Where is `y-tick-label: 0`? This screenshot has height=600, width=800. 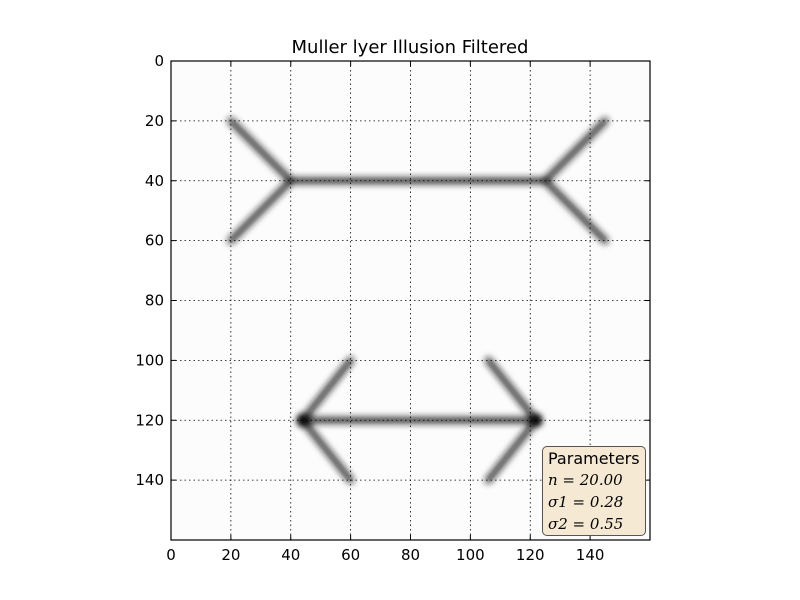
y-tick-label: 0 is located at coordinates (159, 61).